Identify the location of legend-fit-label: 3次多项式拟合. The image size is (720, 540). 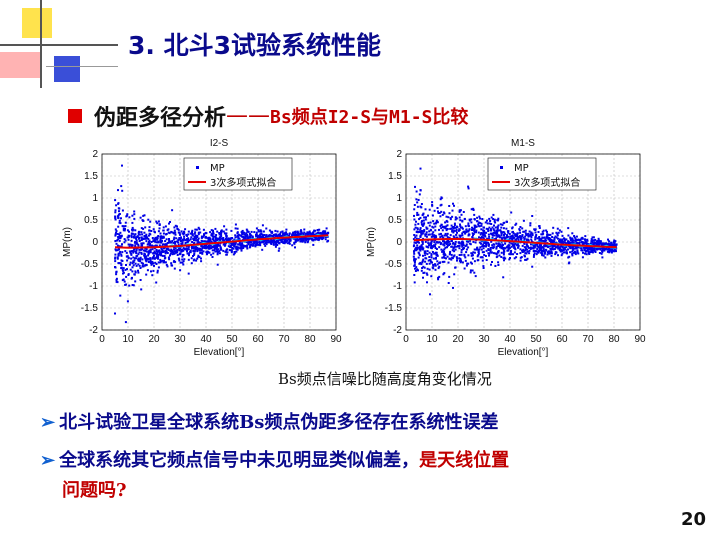
(547, 182).